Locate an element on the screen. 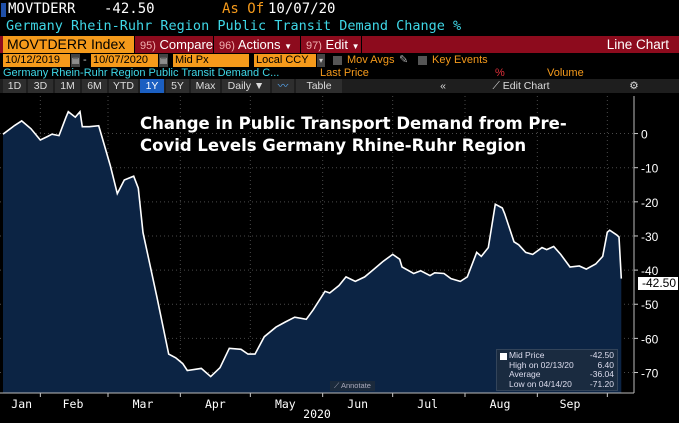 The height and width of the screenshot is (423, 679). edit-button: 97) Edit ▼ is located at coordinates (332, 44).